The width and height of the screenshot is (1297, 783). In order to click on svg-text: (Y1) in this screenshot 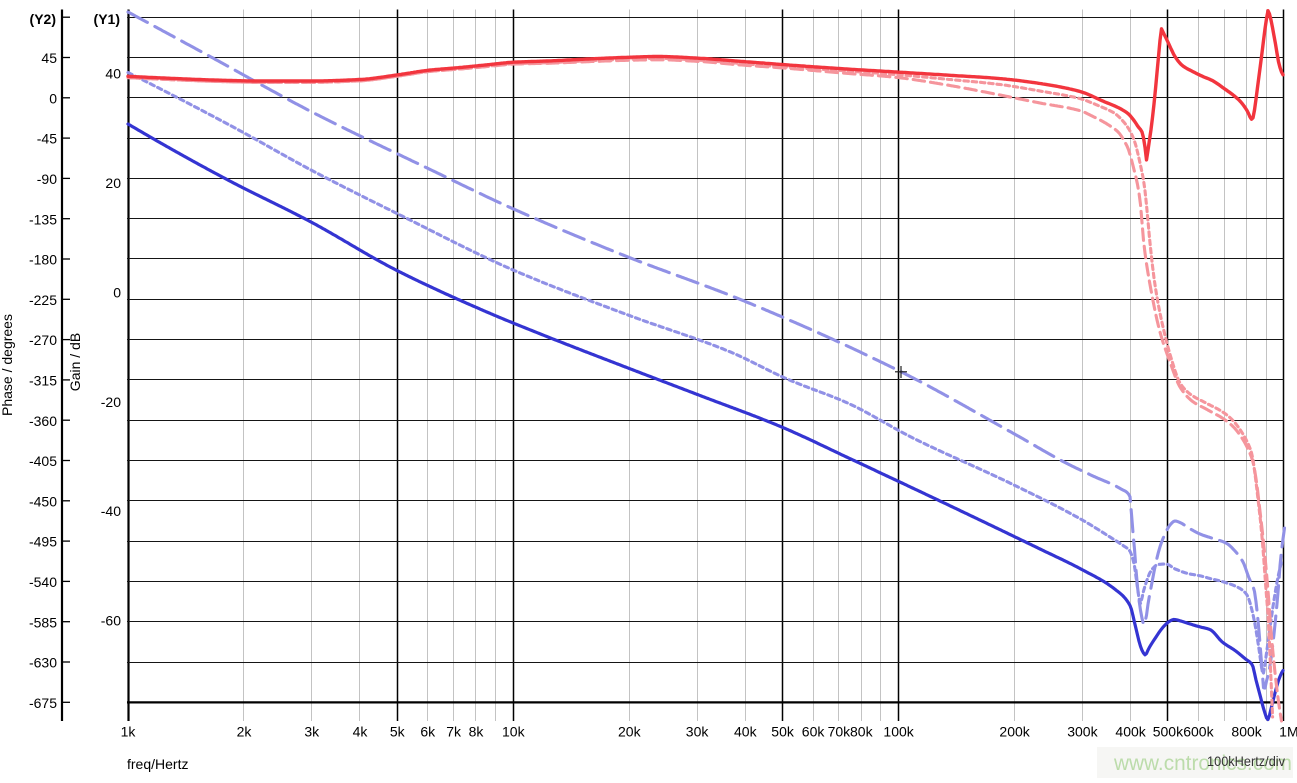, I will do `click(107, 19)`.